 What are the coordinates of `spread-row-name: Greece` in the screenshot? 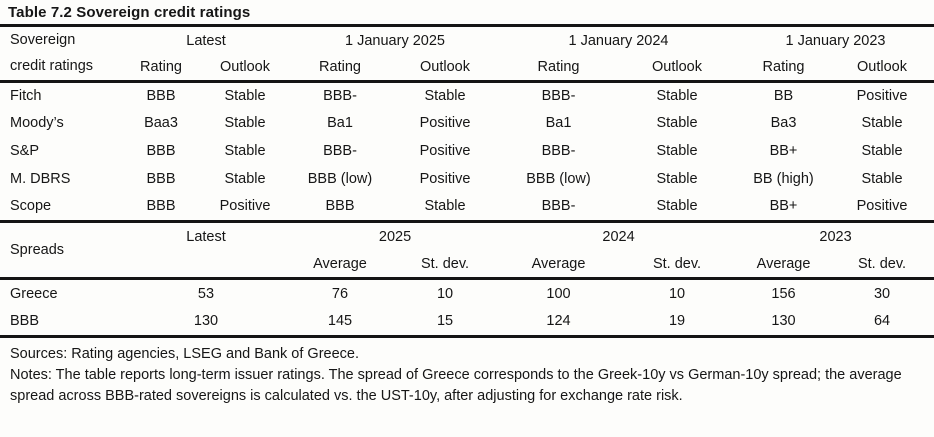 It's located at (34, 293).